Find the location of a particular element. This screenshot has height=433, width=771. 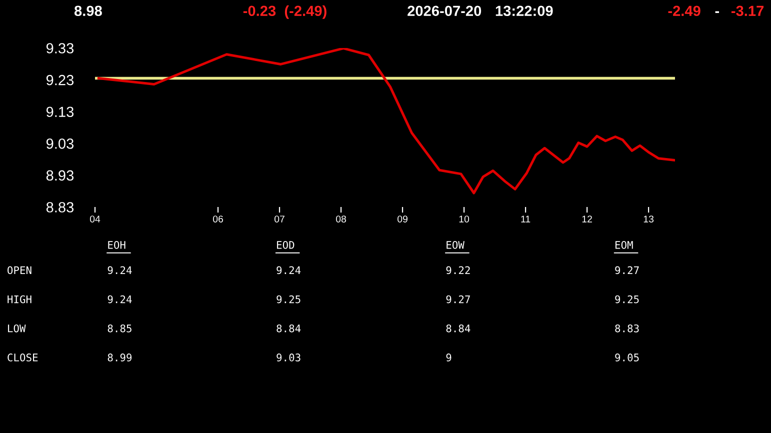

x-tick-label: 11 is located at coordinates (525, 219).